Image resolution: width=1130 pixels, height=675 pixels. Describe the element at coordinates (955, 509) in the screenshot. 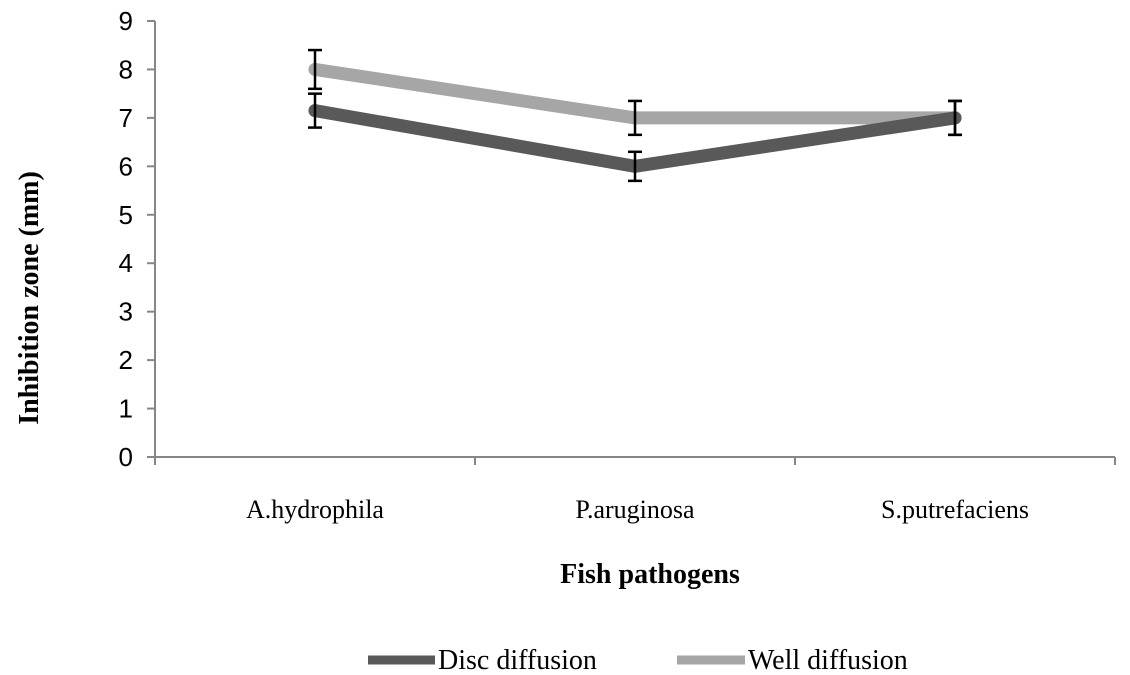

I see `x-tick-label: S.putrefaciens` at that location.